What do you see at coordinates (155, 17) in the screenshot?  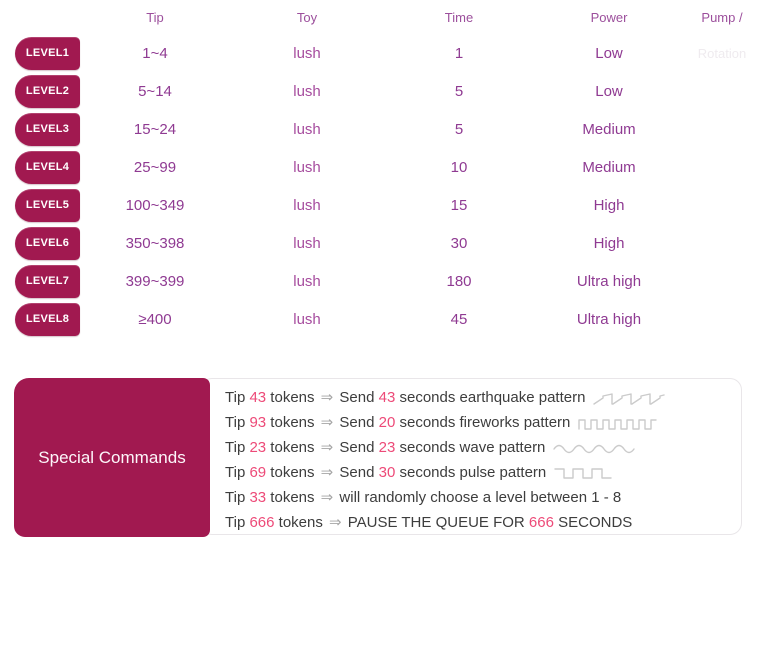 I see `column-header-tip: Tip` at bounding box center [155, 17].